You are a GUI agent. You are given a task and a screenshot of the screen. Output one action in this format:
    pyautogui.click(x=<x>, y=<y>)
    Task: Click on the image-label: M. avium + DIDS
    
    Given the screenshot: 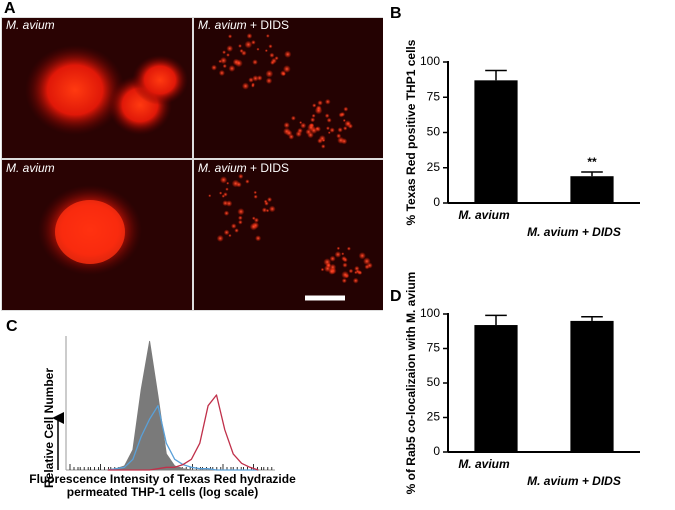 What is the action you would take?
    pyautogui.click(x=243, y=25)
    